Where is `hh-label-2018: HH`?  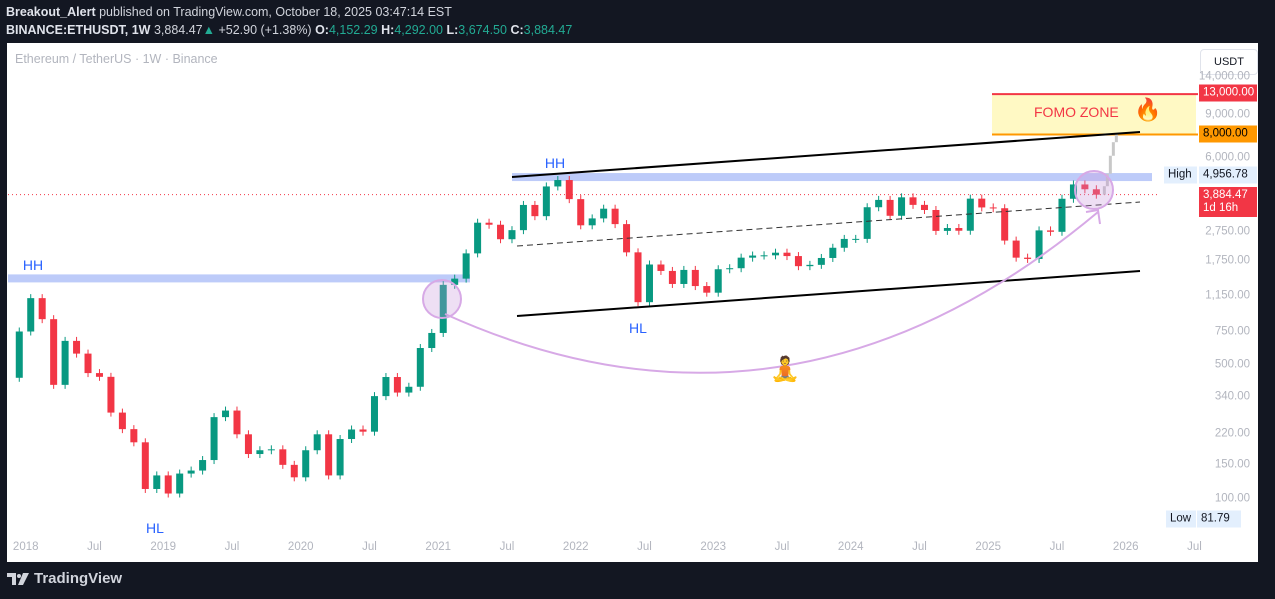
hh-label-2018: HH is located at coordinates (33, 265).